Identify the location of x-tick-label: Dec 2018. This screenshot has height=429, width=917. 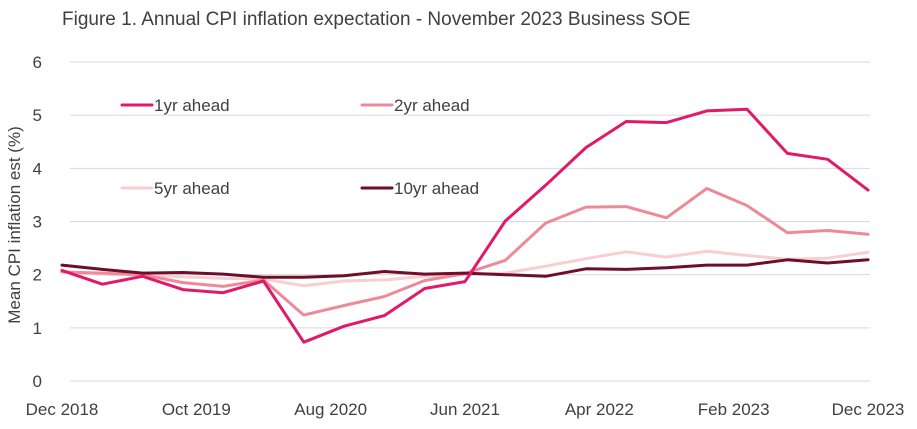
(62, 409).